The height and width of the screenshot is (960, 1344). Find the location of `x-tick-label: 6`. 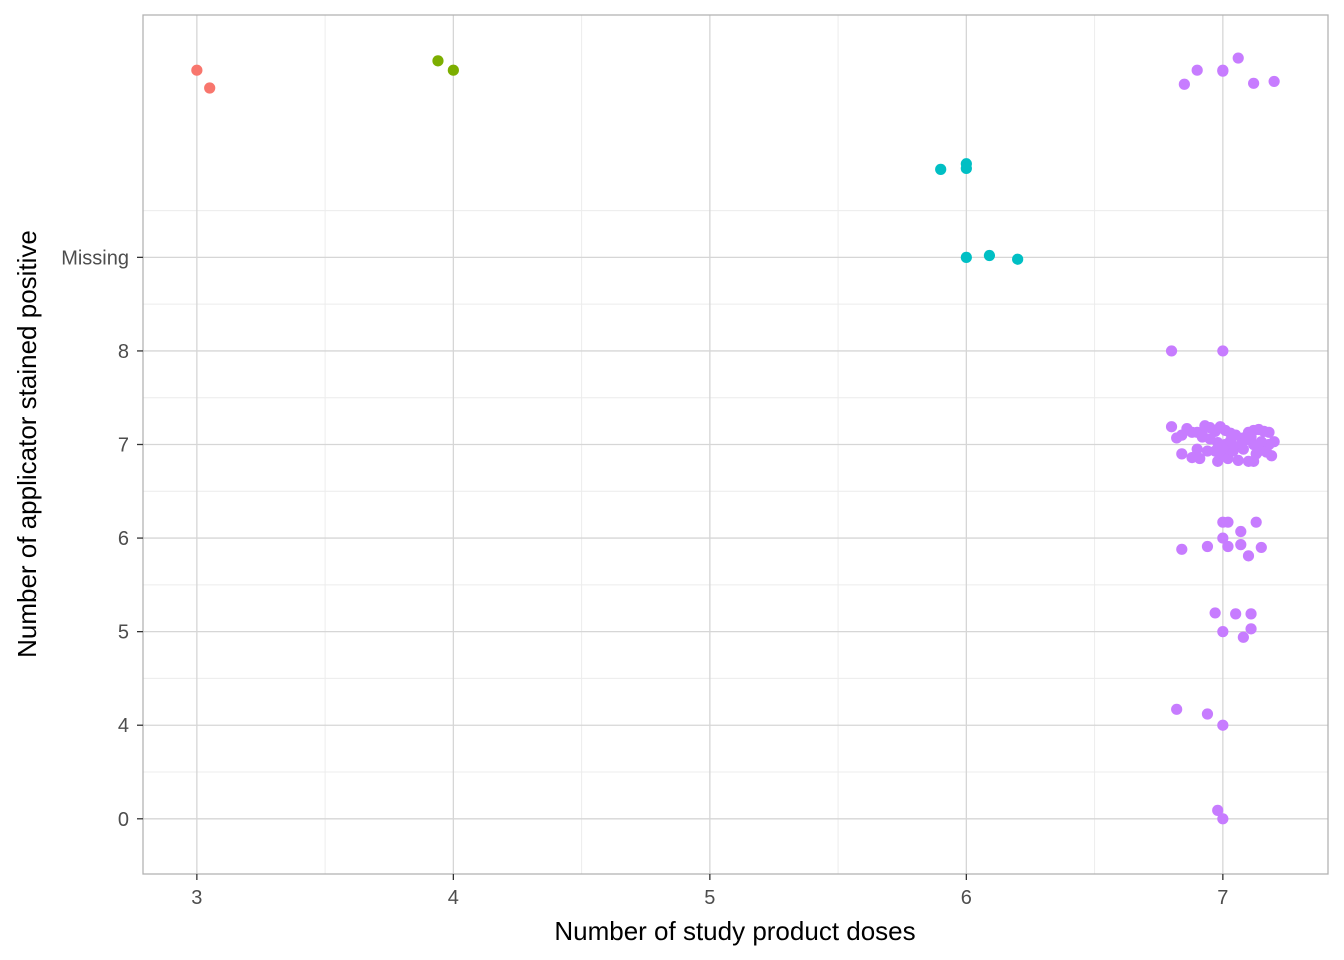

x-tick-label: 6 is located at coordinates (966, 898).